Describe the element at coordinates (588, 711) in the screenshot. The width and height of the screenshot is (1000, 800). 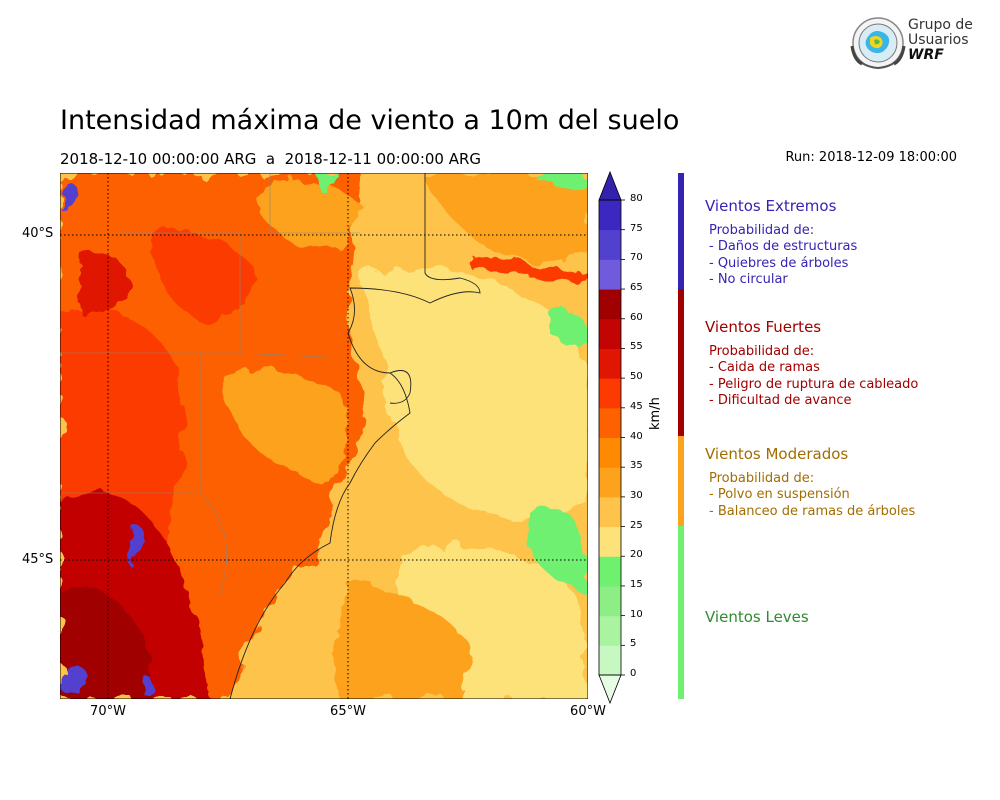
I see `lon-label-60w: 60°W` at that location.